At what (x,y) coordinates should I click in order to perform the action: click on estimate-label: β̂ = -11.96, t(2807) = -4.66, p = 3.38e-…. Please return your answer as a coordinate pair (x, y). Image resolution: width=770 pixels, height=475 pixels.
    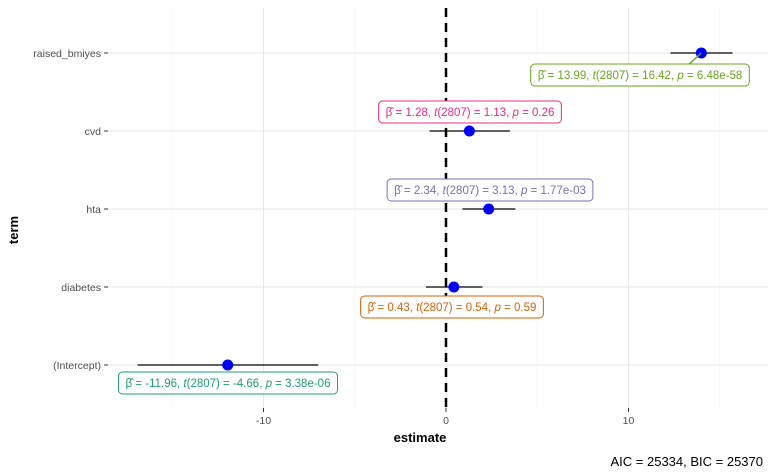
    Looking at the image, I should click on (228, 383).